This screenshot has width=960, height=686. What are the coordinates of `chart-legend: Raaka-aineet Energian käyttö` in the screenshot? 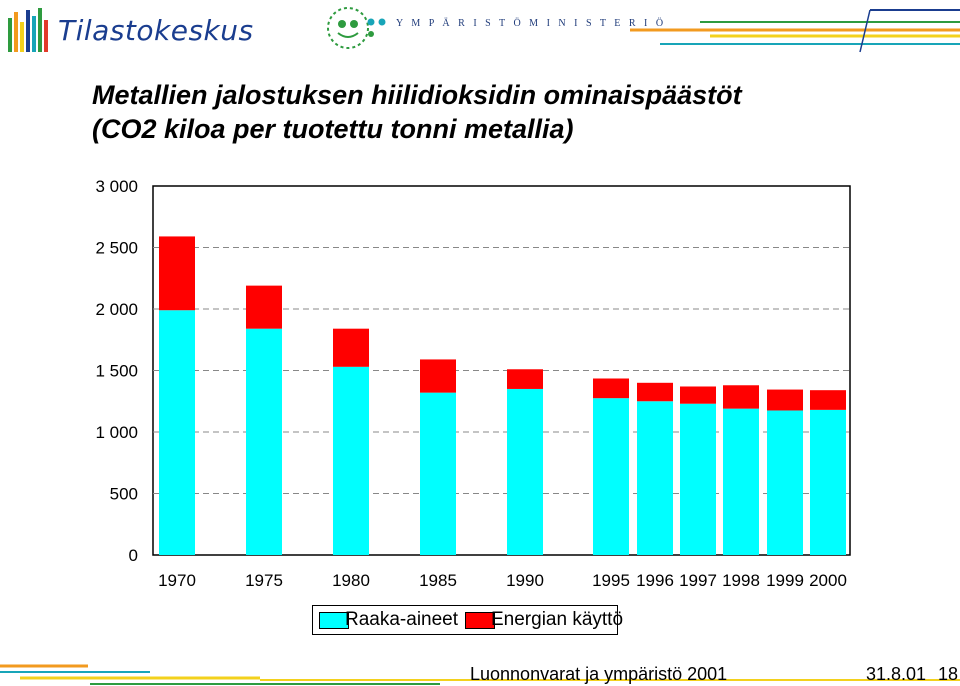 It's located at (467, 620).